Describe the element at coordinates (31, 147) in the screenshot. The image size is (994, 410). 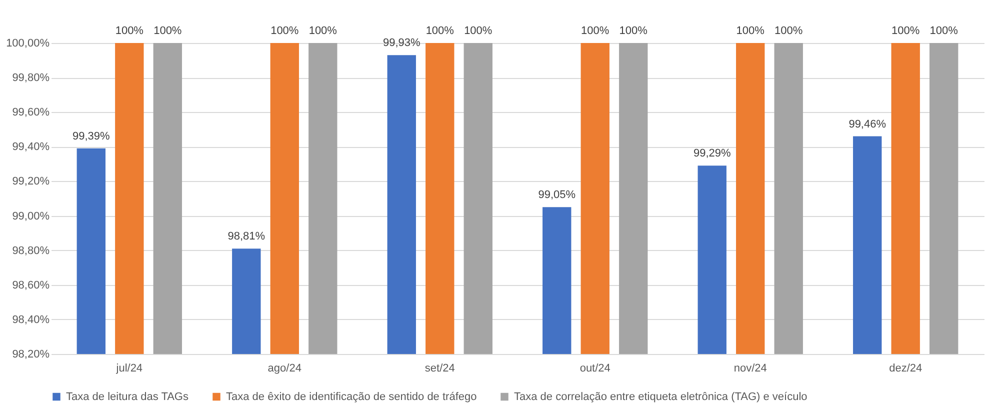
I see `y-tick-label: 99,40%` at that location.